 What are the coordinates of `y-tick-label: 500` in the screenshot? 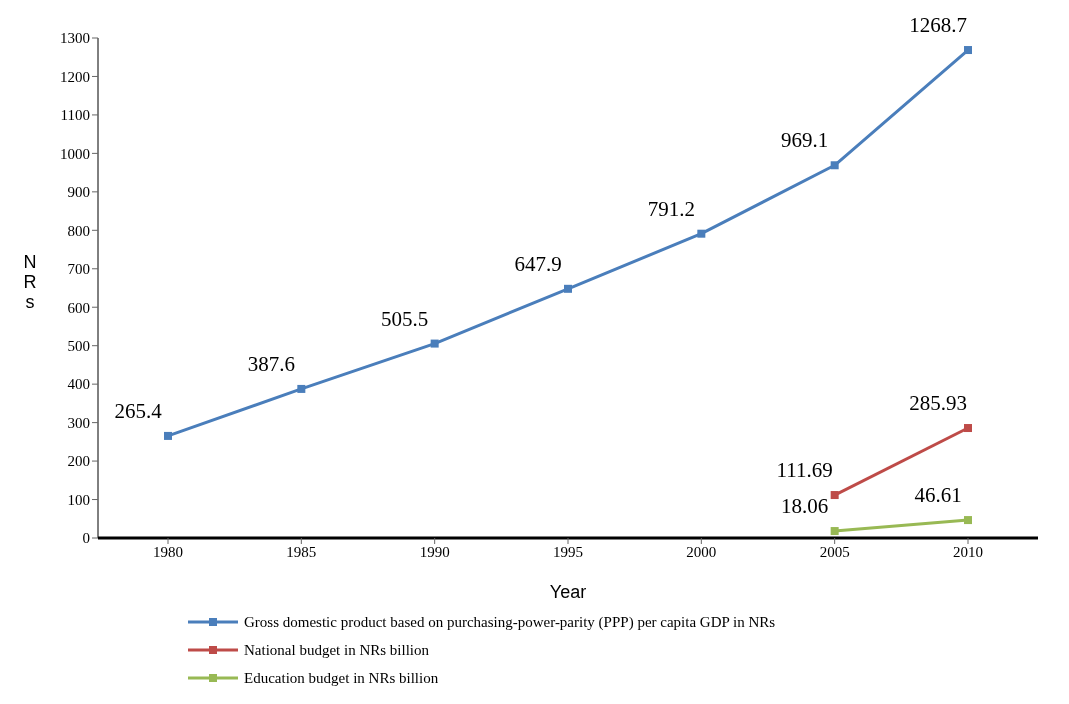 It's located at (78, 346).